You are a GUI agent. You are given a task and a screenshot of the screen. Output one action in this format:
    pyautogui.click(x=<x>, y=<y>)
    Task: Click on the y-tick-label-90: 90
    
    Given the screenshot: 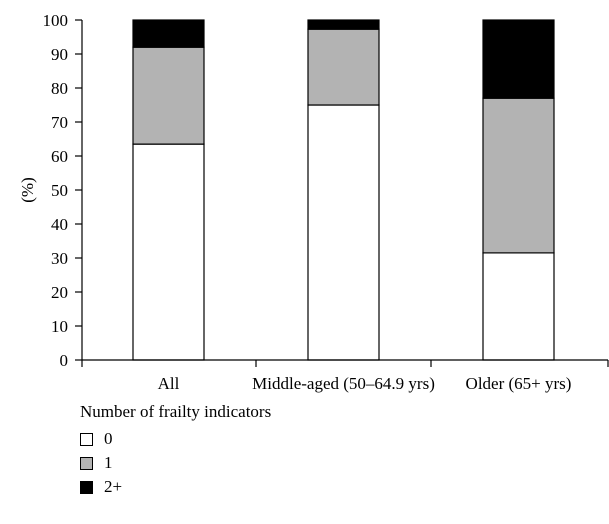 What is the action you would take?
    pyautogui.click(x=59, y=54)
    